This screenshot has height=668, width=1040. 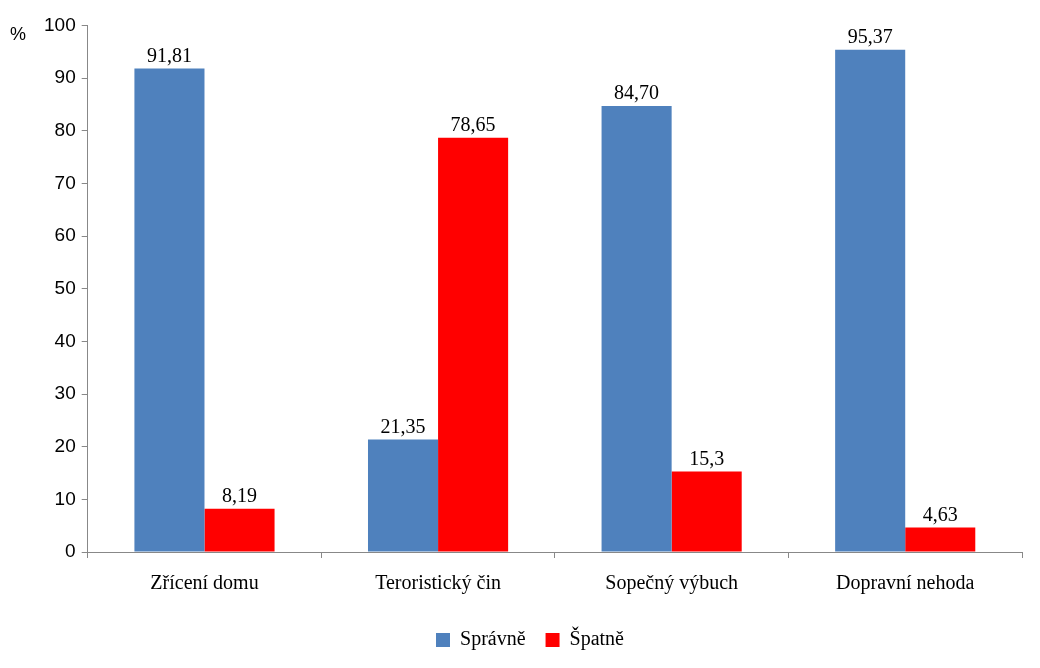 I want to click on y-tick-label: 0, so click(x=70, y=551).